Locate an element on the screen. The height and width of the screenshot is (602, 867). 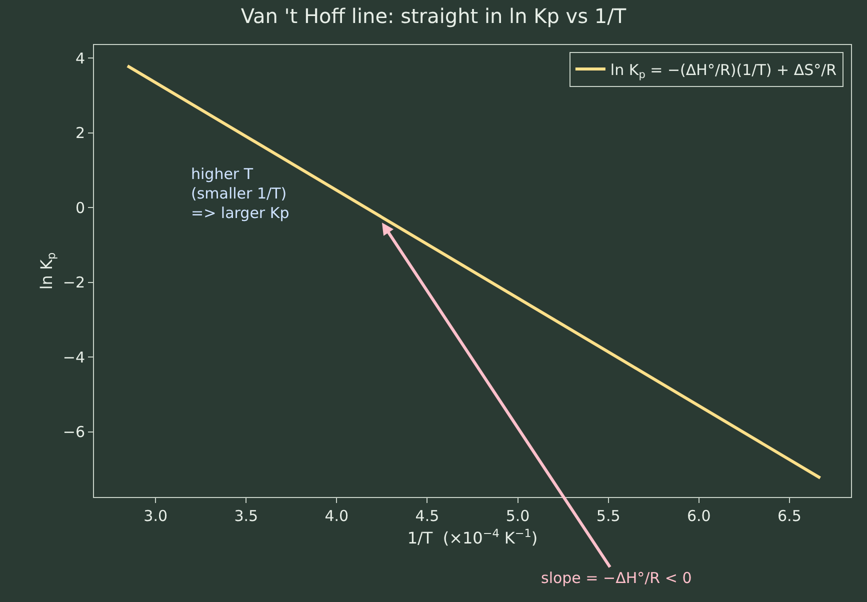
x-tick-label: 6.0 is located at coordinates (698, 516).